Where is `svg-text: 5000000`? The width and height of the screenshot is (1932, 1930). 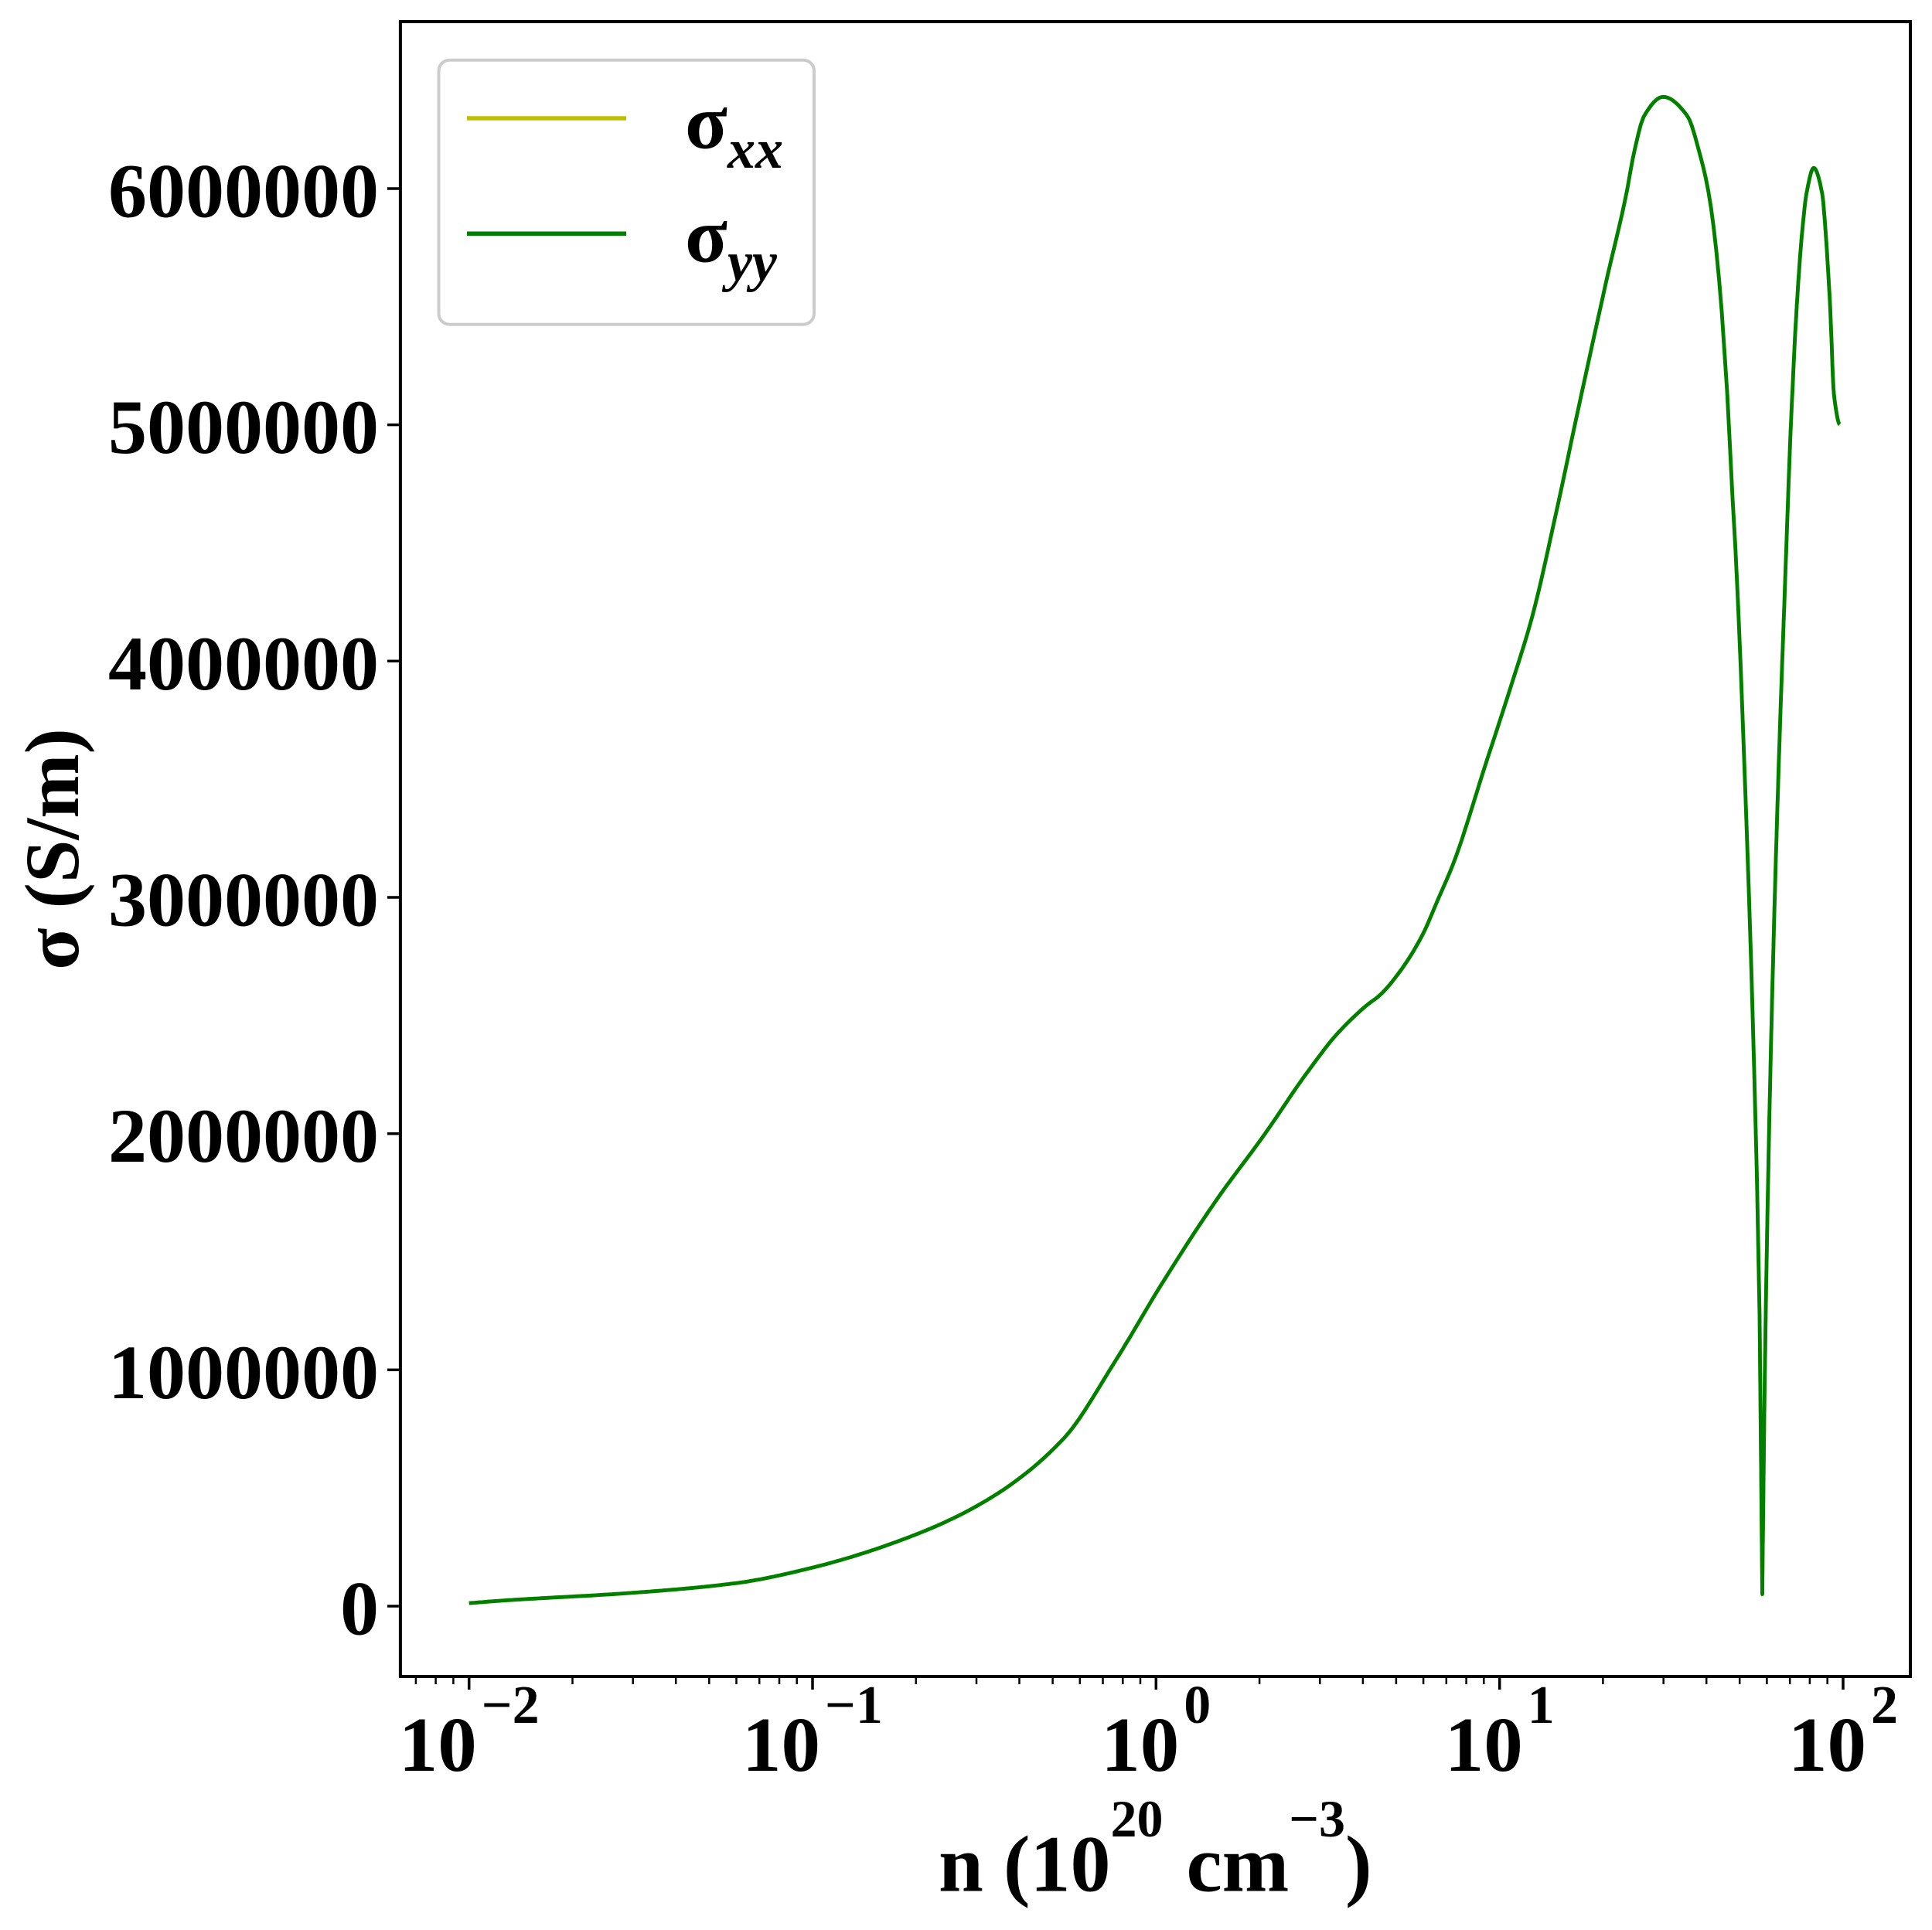 svg-text: 5000000 is located at coordinates (243, 427).